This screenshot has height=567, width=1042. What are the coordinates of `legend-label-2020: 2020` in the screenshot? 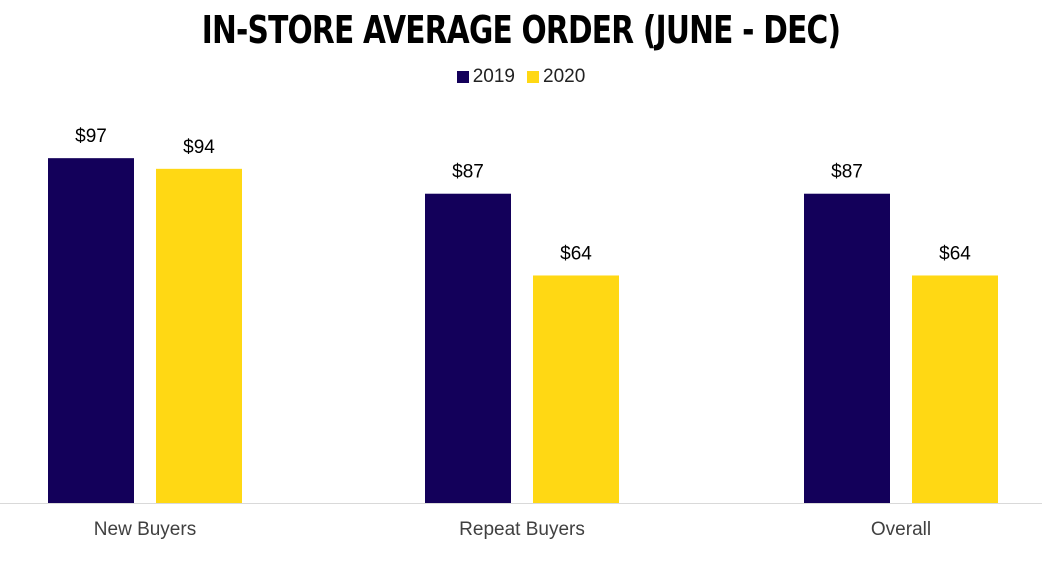 It's located at (564, 76).